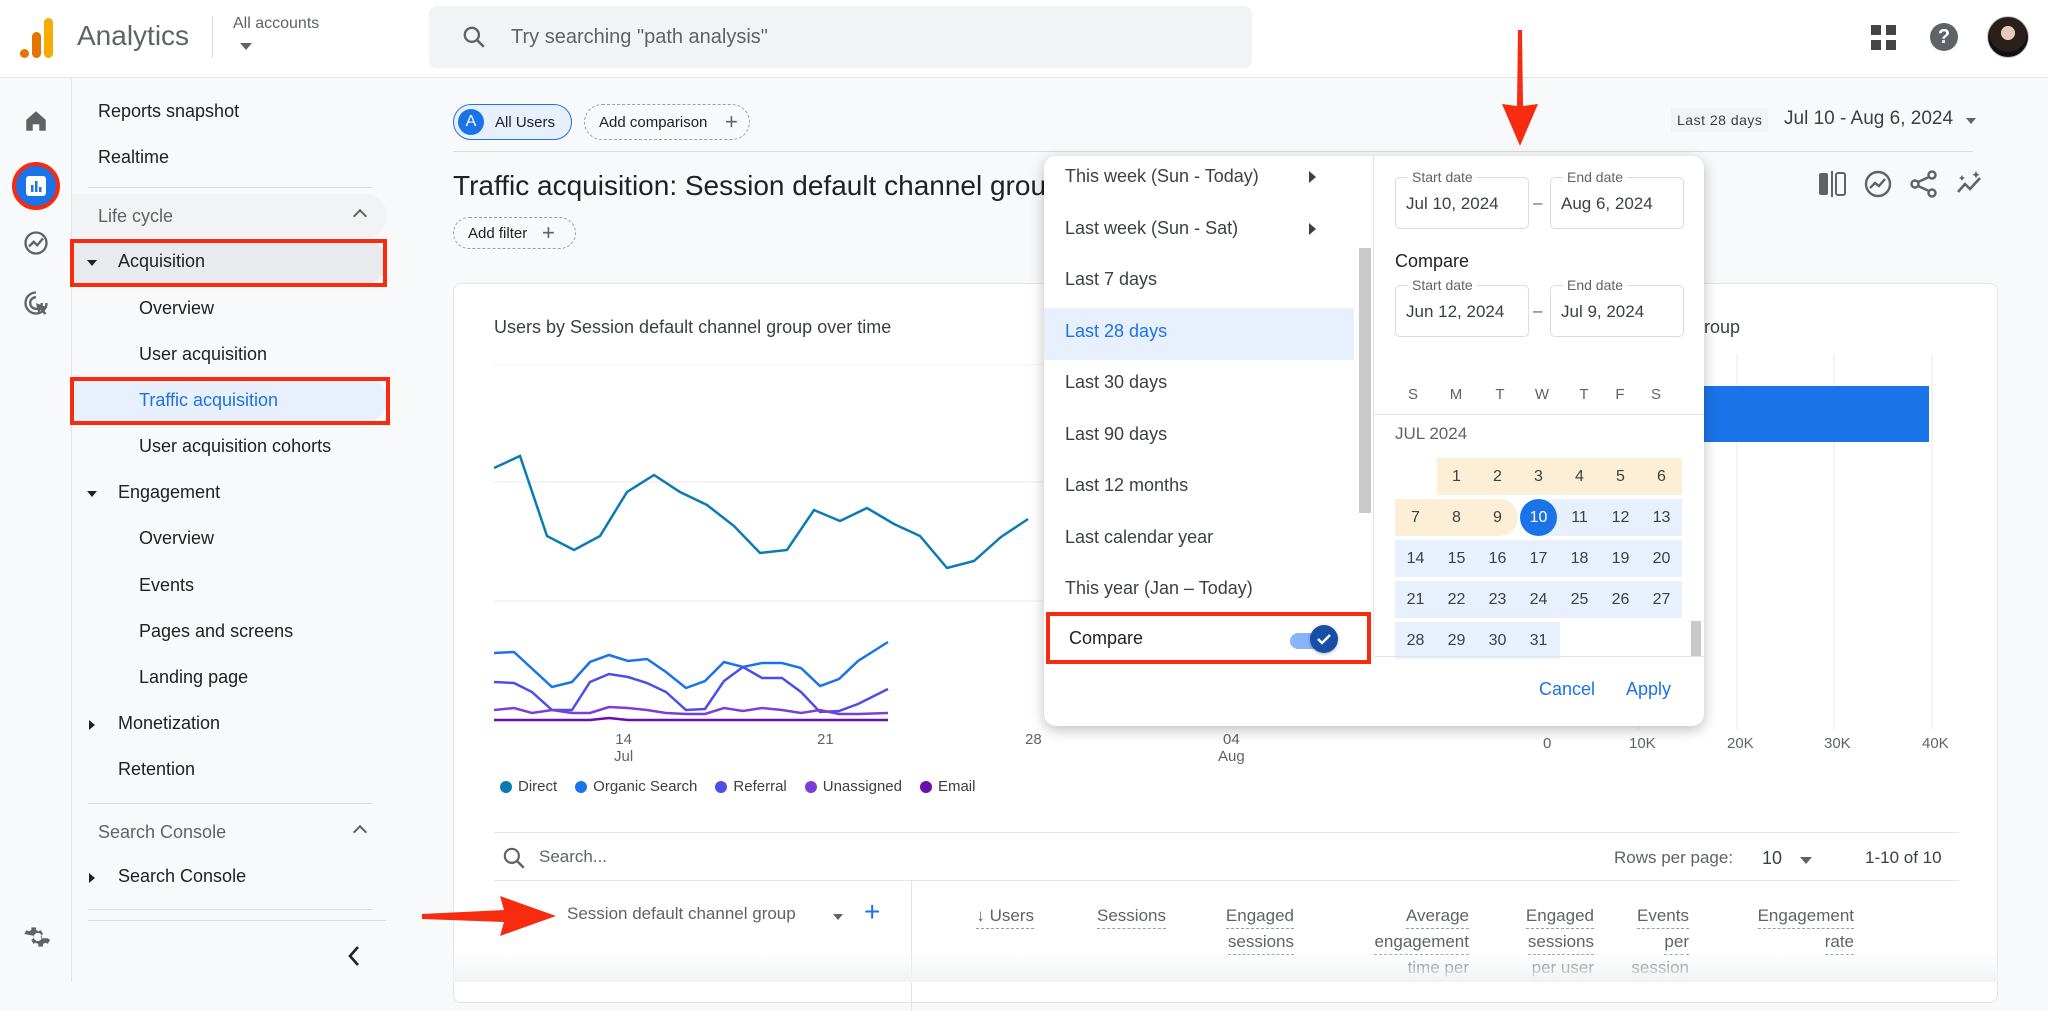  I want to click on add-comparison-button: Add comparison +, so click(667, 122).